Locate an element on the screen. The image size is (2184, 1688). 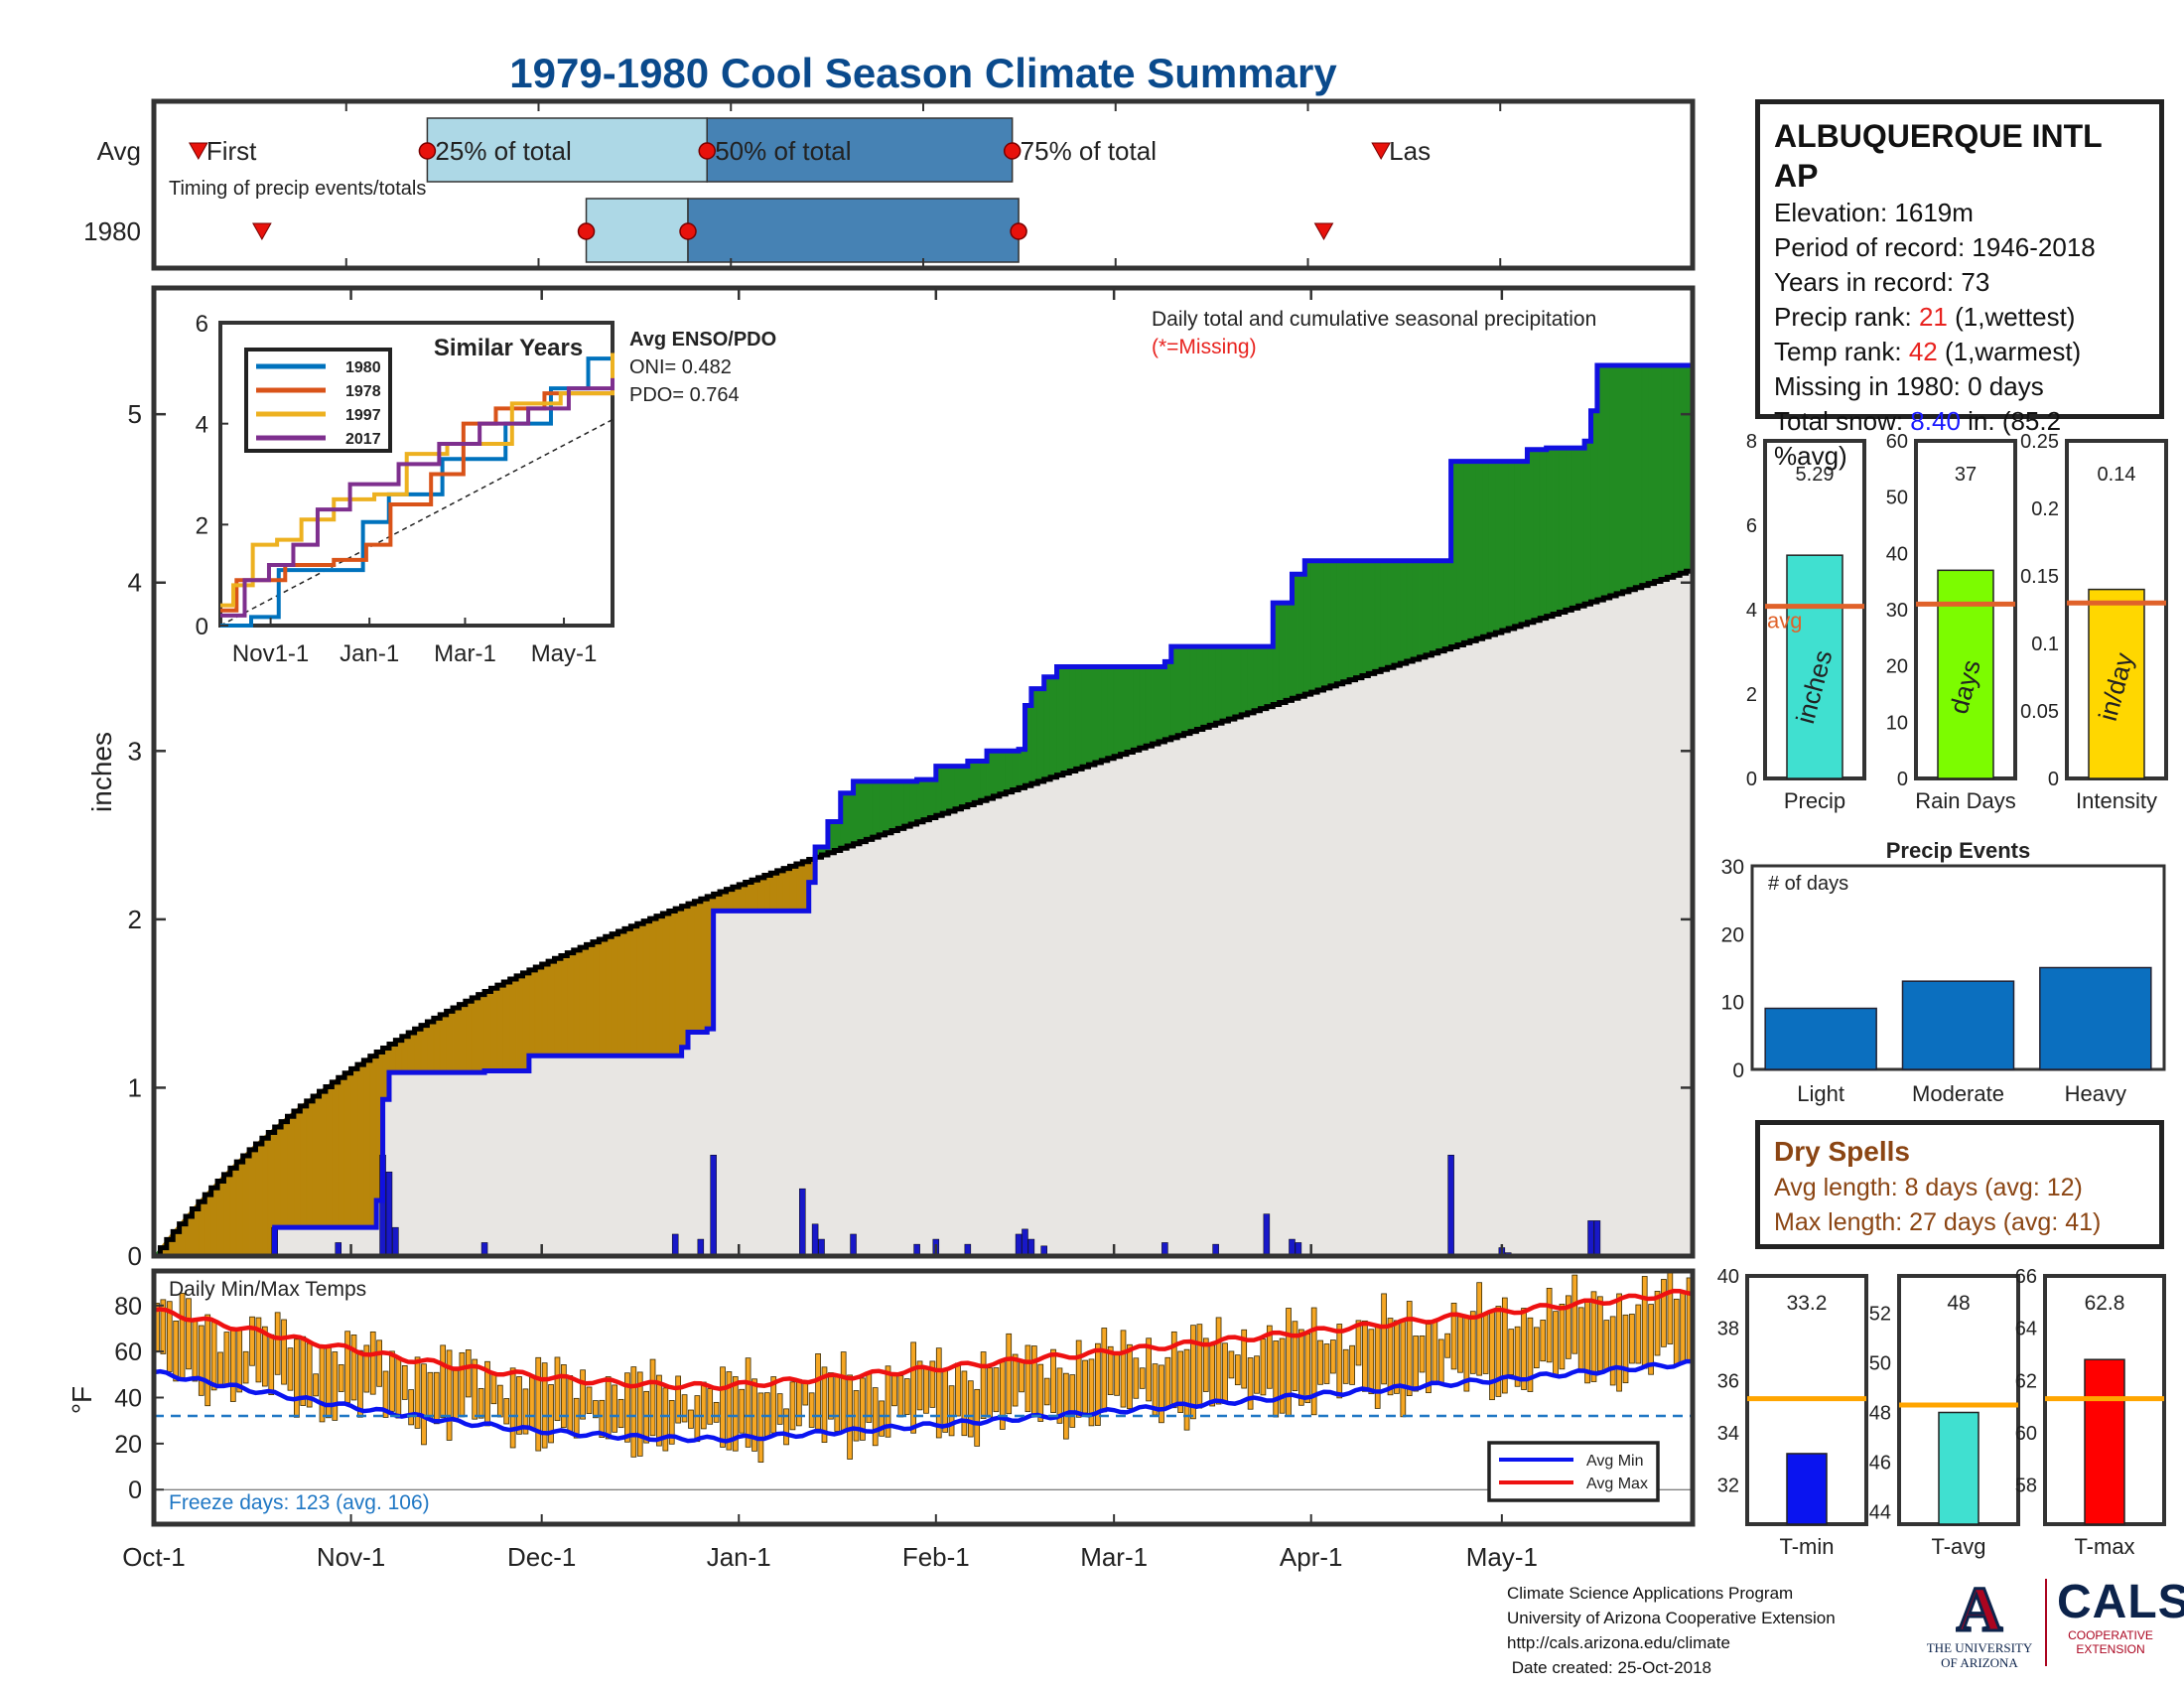
temp-summary-ytick: 44 is located at coordinates (1880, 1513).